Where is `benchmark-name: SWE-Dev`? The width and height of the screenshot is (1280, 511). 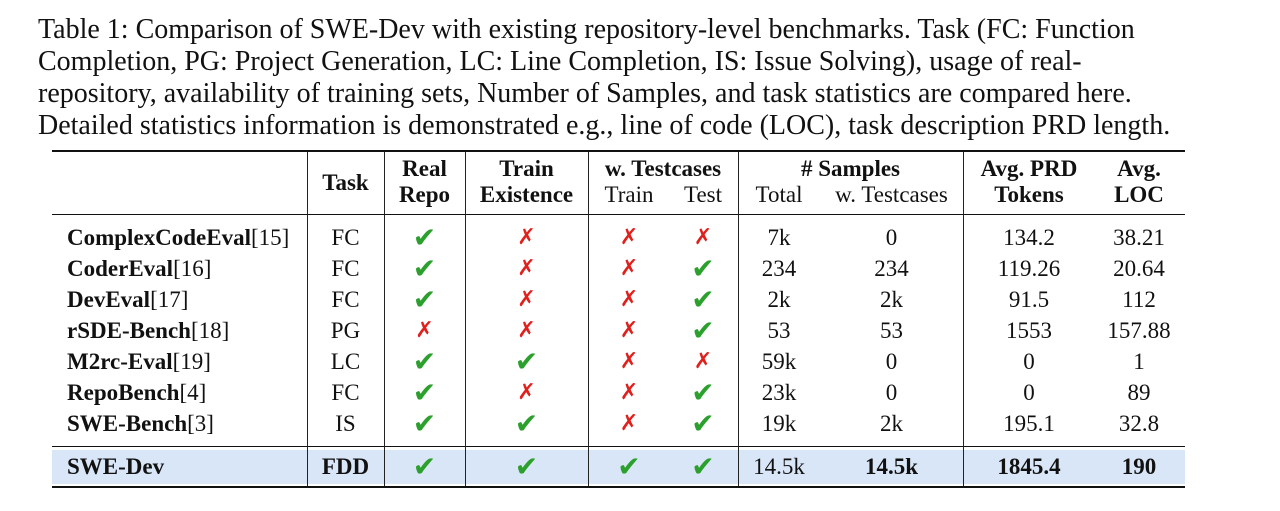
benchmark-name: SWE-Dev is located at coordinates (116, 466).